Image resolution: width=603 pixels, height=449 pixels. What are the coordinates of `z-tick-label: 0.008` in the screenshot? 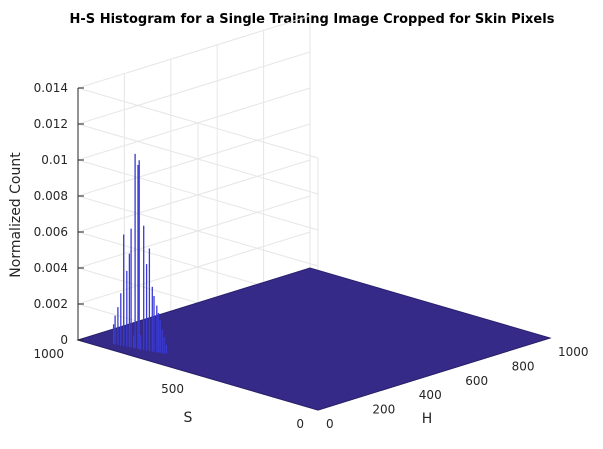 It's located at (51, 196).